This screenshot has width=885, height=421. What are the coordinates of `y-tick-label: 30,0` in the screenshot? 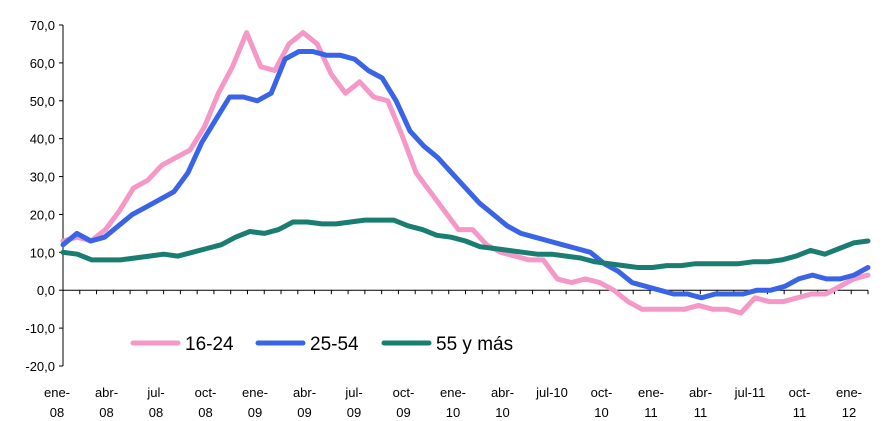 It's located at (42, 177).